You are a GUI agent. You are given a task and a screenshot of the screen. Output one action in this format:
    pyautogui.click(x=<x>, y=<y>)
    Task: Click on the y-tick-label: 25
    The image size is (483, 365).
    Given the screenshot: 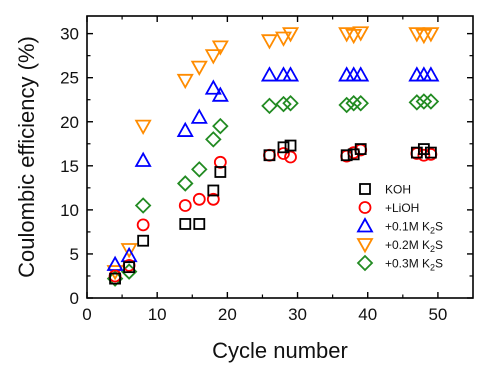 What is the action you would take?
    pyautogui.click(x=69, y=78)
    